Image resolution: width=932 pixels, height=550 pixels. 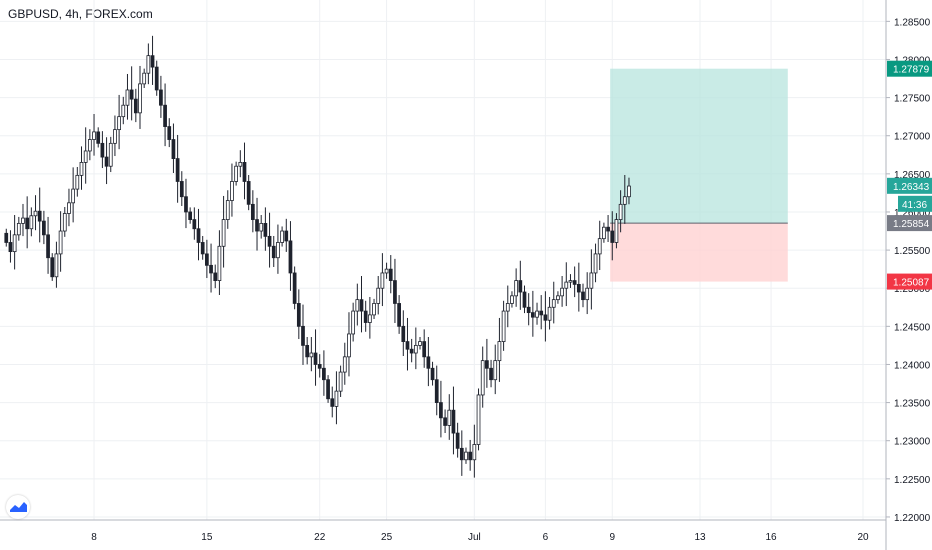 I want to click on chart-title: GBPUSD, 4h, FOREX.com, so click(x=80, y=14).